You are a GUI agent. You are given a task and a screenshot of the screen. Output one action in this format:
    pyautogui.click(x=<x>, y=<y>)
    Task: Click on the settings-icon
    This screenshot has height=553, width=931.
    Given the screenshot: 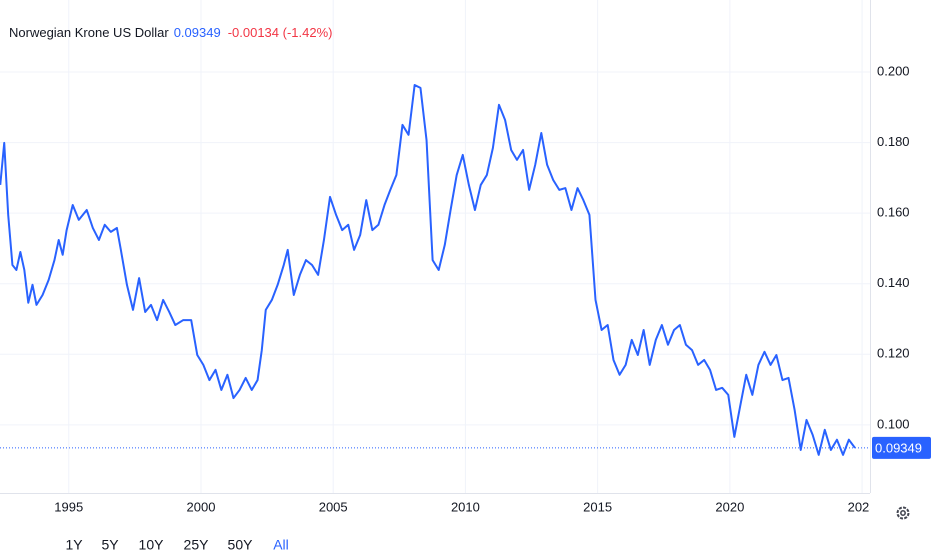 What is the action you would take?
    pyautogui.click(x=903, y=513)
    